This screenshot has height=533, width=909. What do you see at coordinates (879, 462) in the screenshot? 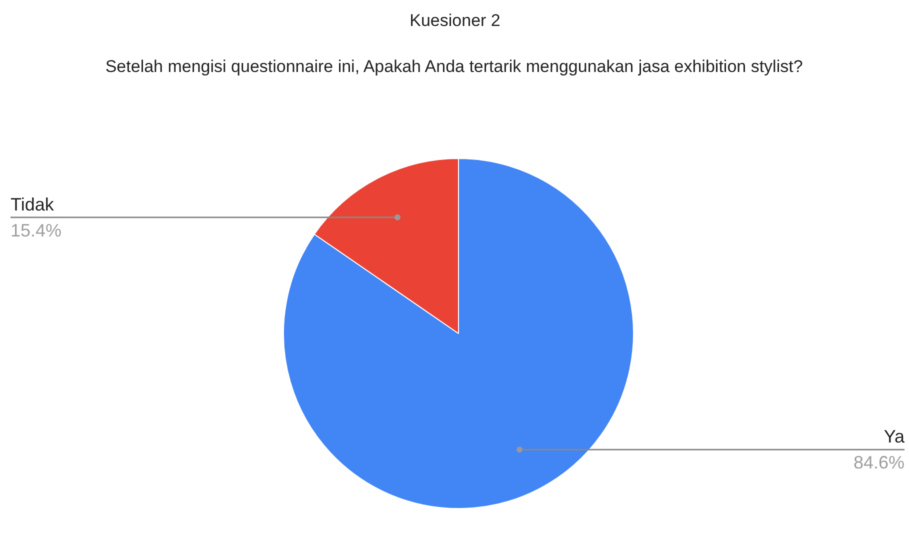
I see `data-label: 84.6%` at bounding box center [879, 462].